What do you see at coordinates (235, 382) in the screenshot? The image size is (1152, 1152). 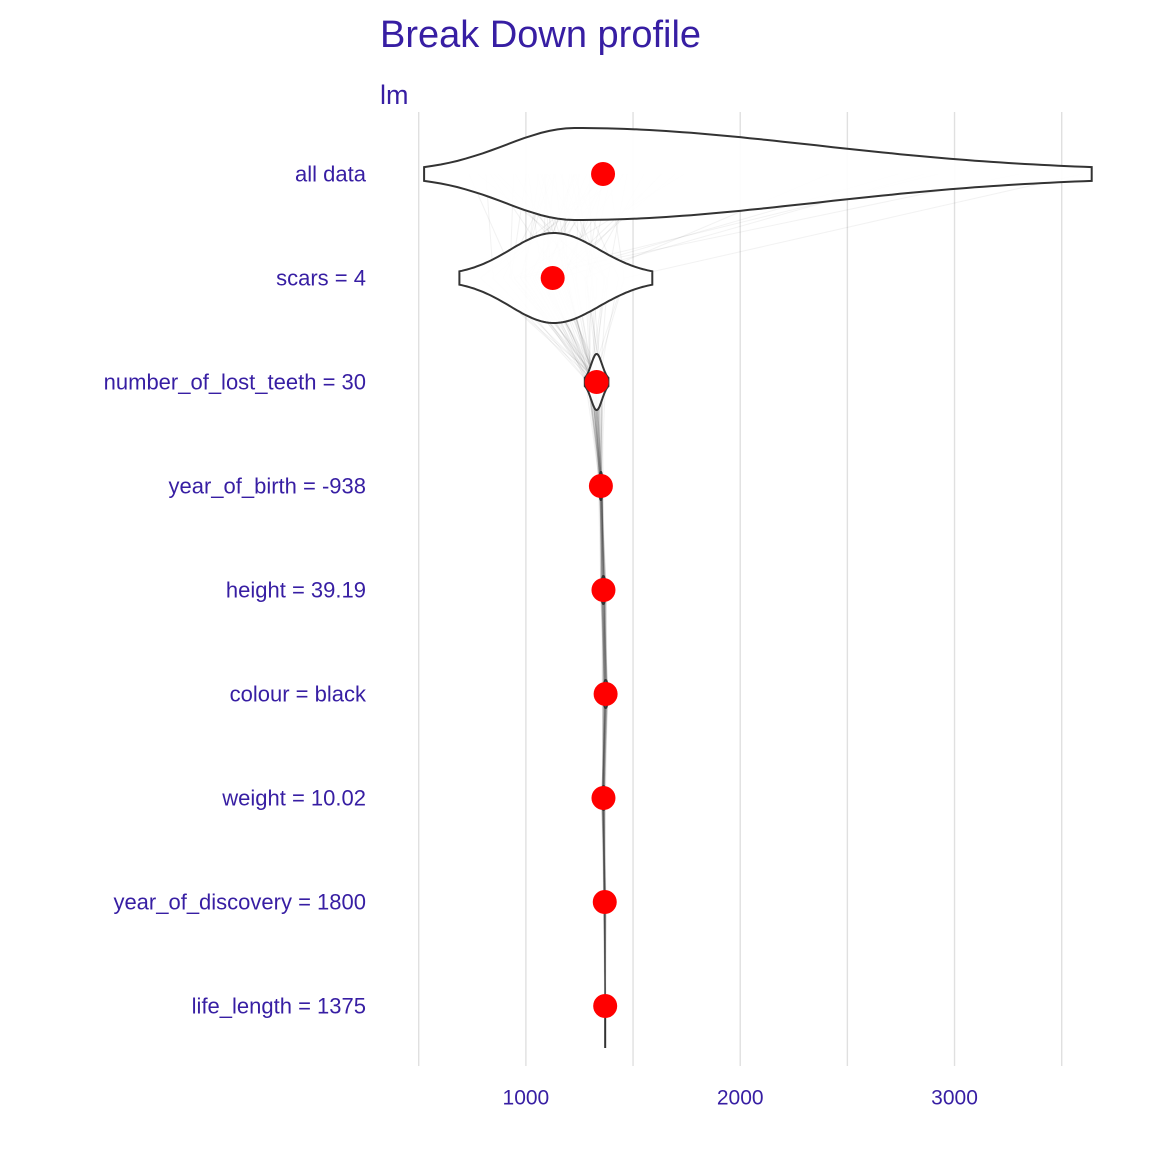 I see `y-tick-label: number_of_lost_teeth = 30` at bounding box center [235, 382].